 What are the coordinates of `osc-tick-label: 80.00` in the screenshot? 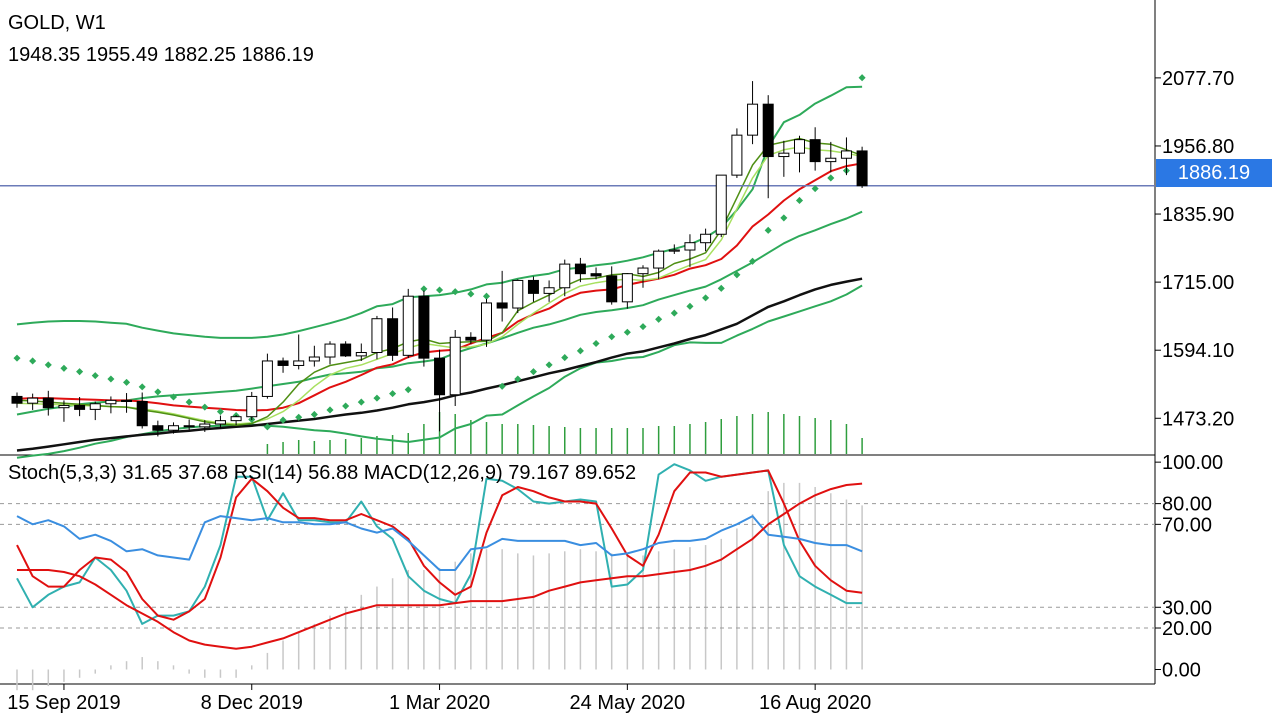 It's located at (1187, 505).